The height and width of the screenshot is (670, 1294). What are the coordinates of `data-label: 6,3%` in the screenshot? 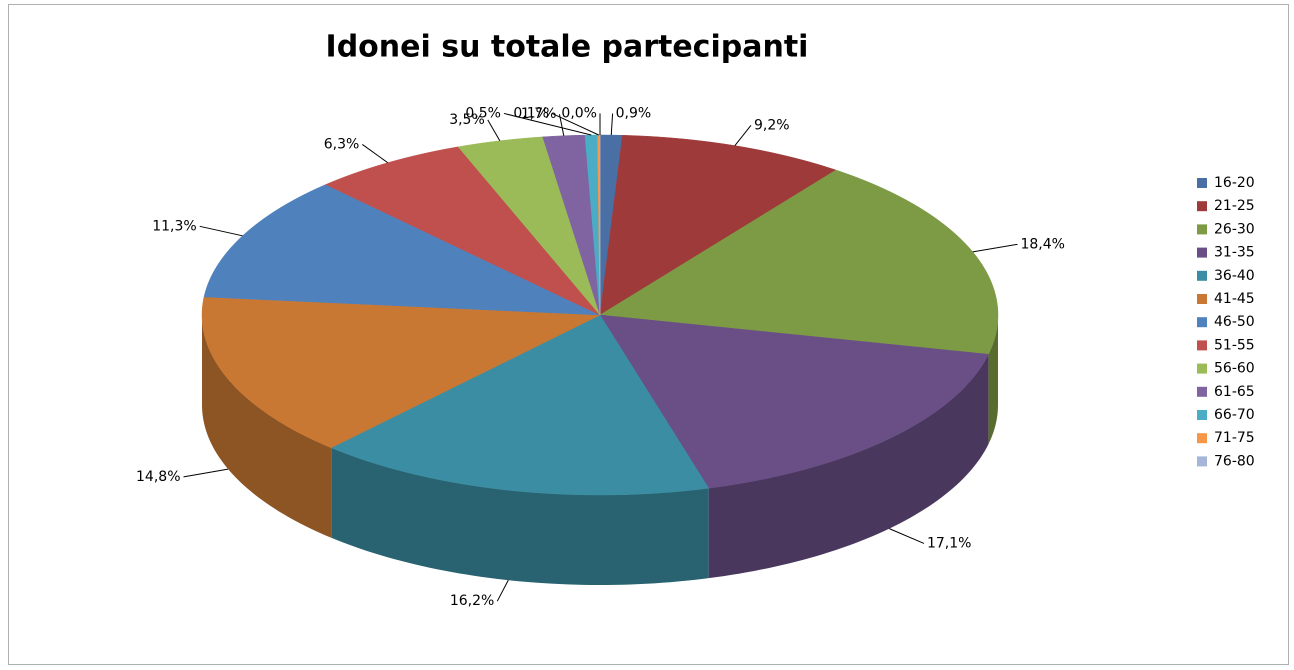 It's located at (342, 144).